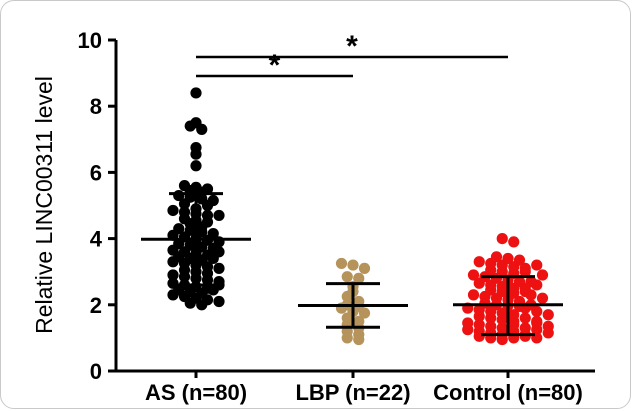  What do you see at coordinates (44, 205) in the screenshot?
I see `y-axis-title: Relative LINC00311 level` at bounding box center [44, 205].